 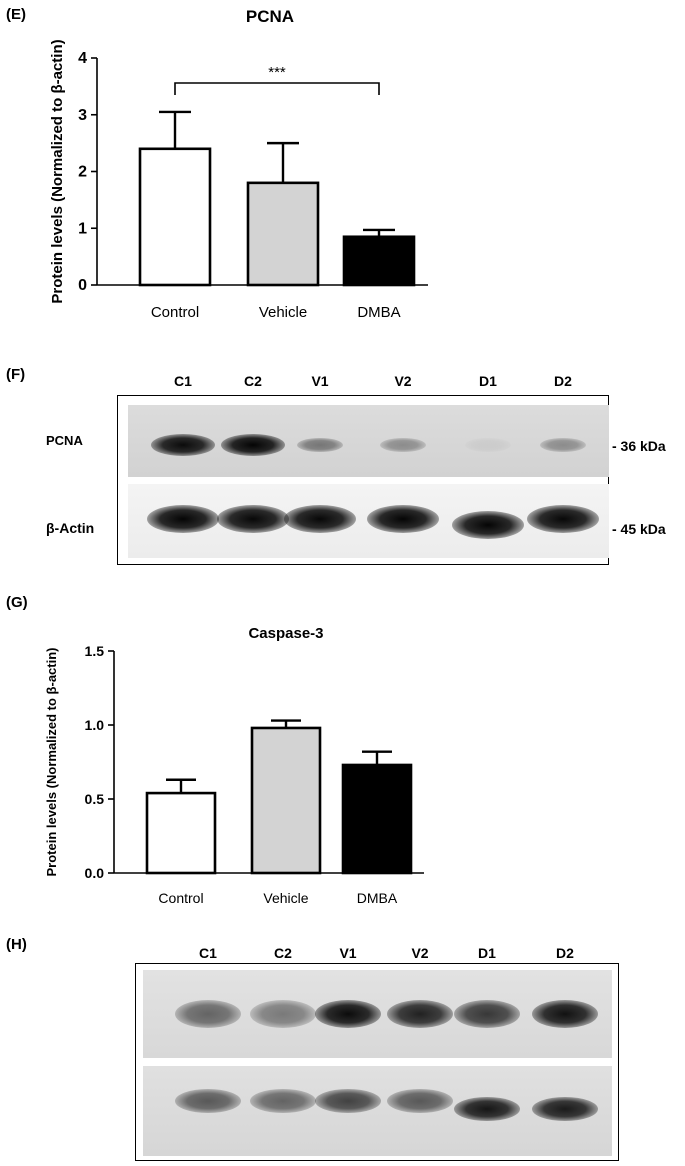 I want to click on kda-label-36: - 36 kDa, so click(x=639, y=446).